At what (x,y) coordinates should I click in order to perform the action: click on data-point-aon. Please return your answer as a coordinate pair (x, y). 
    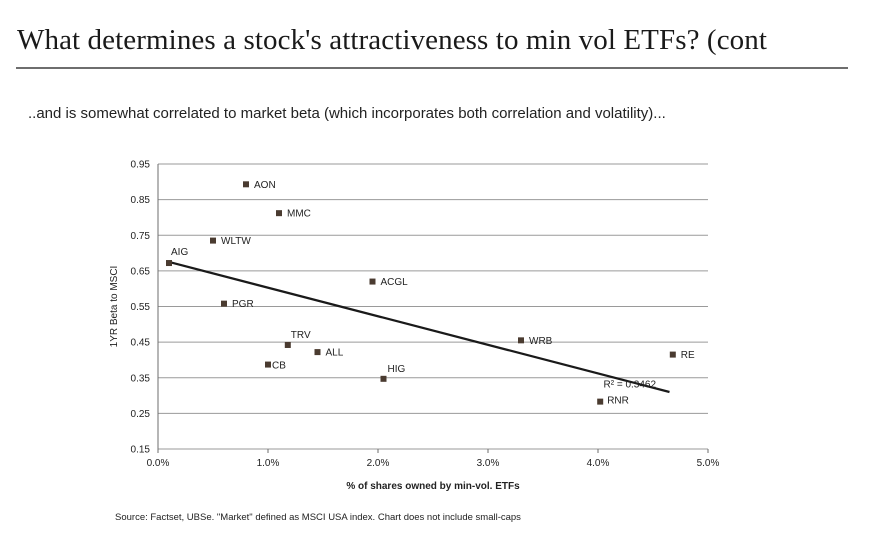
    Looking at the image, I should click on (246, 184).